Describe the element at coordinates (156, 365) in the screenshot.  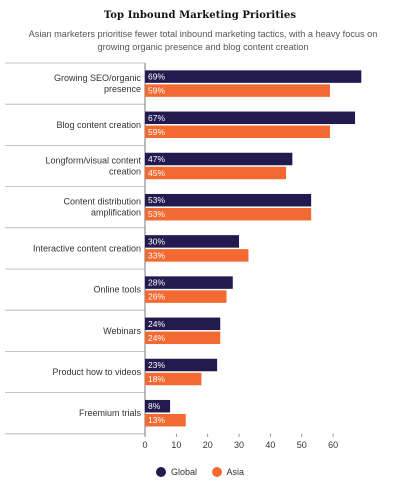
I see `data-label-global: 23%` at that location.